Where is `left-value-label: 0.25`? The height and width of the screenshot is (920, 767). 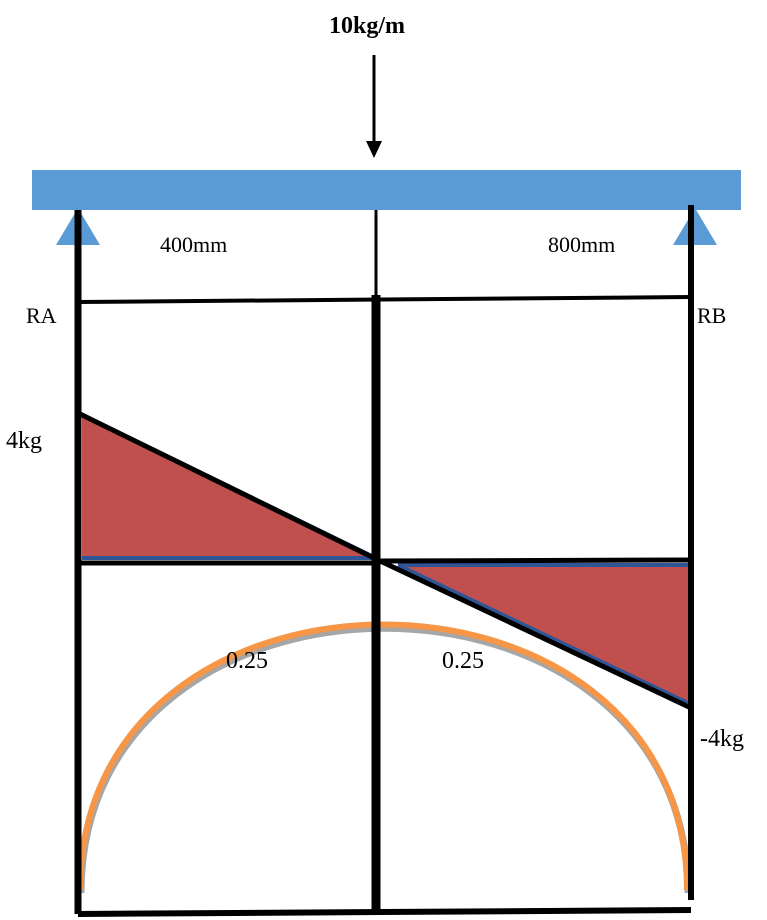
left-value-label: 0.25 is located at coordinates (247, 661).